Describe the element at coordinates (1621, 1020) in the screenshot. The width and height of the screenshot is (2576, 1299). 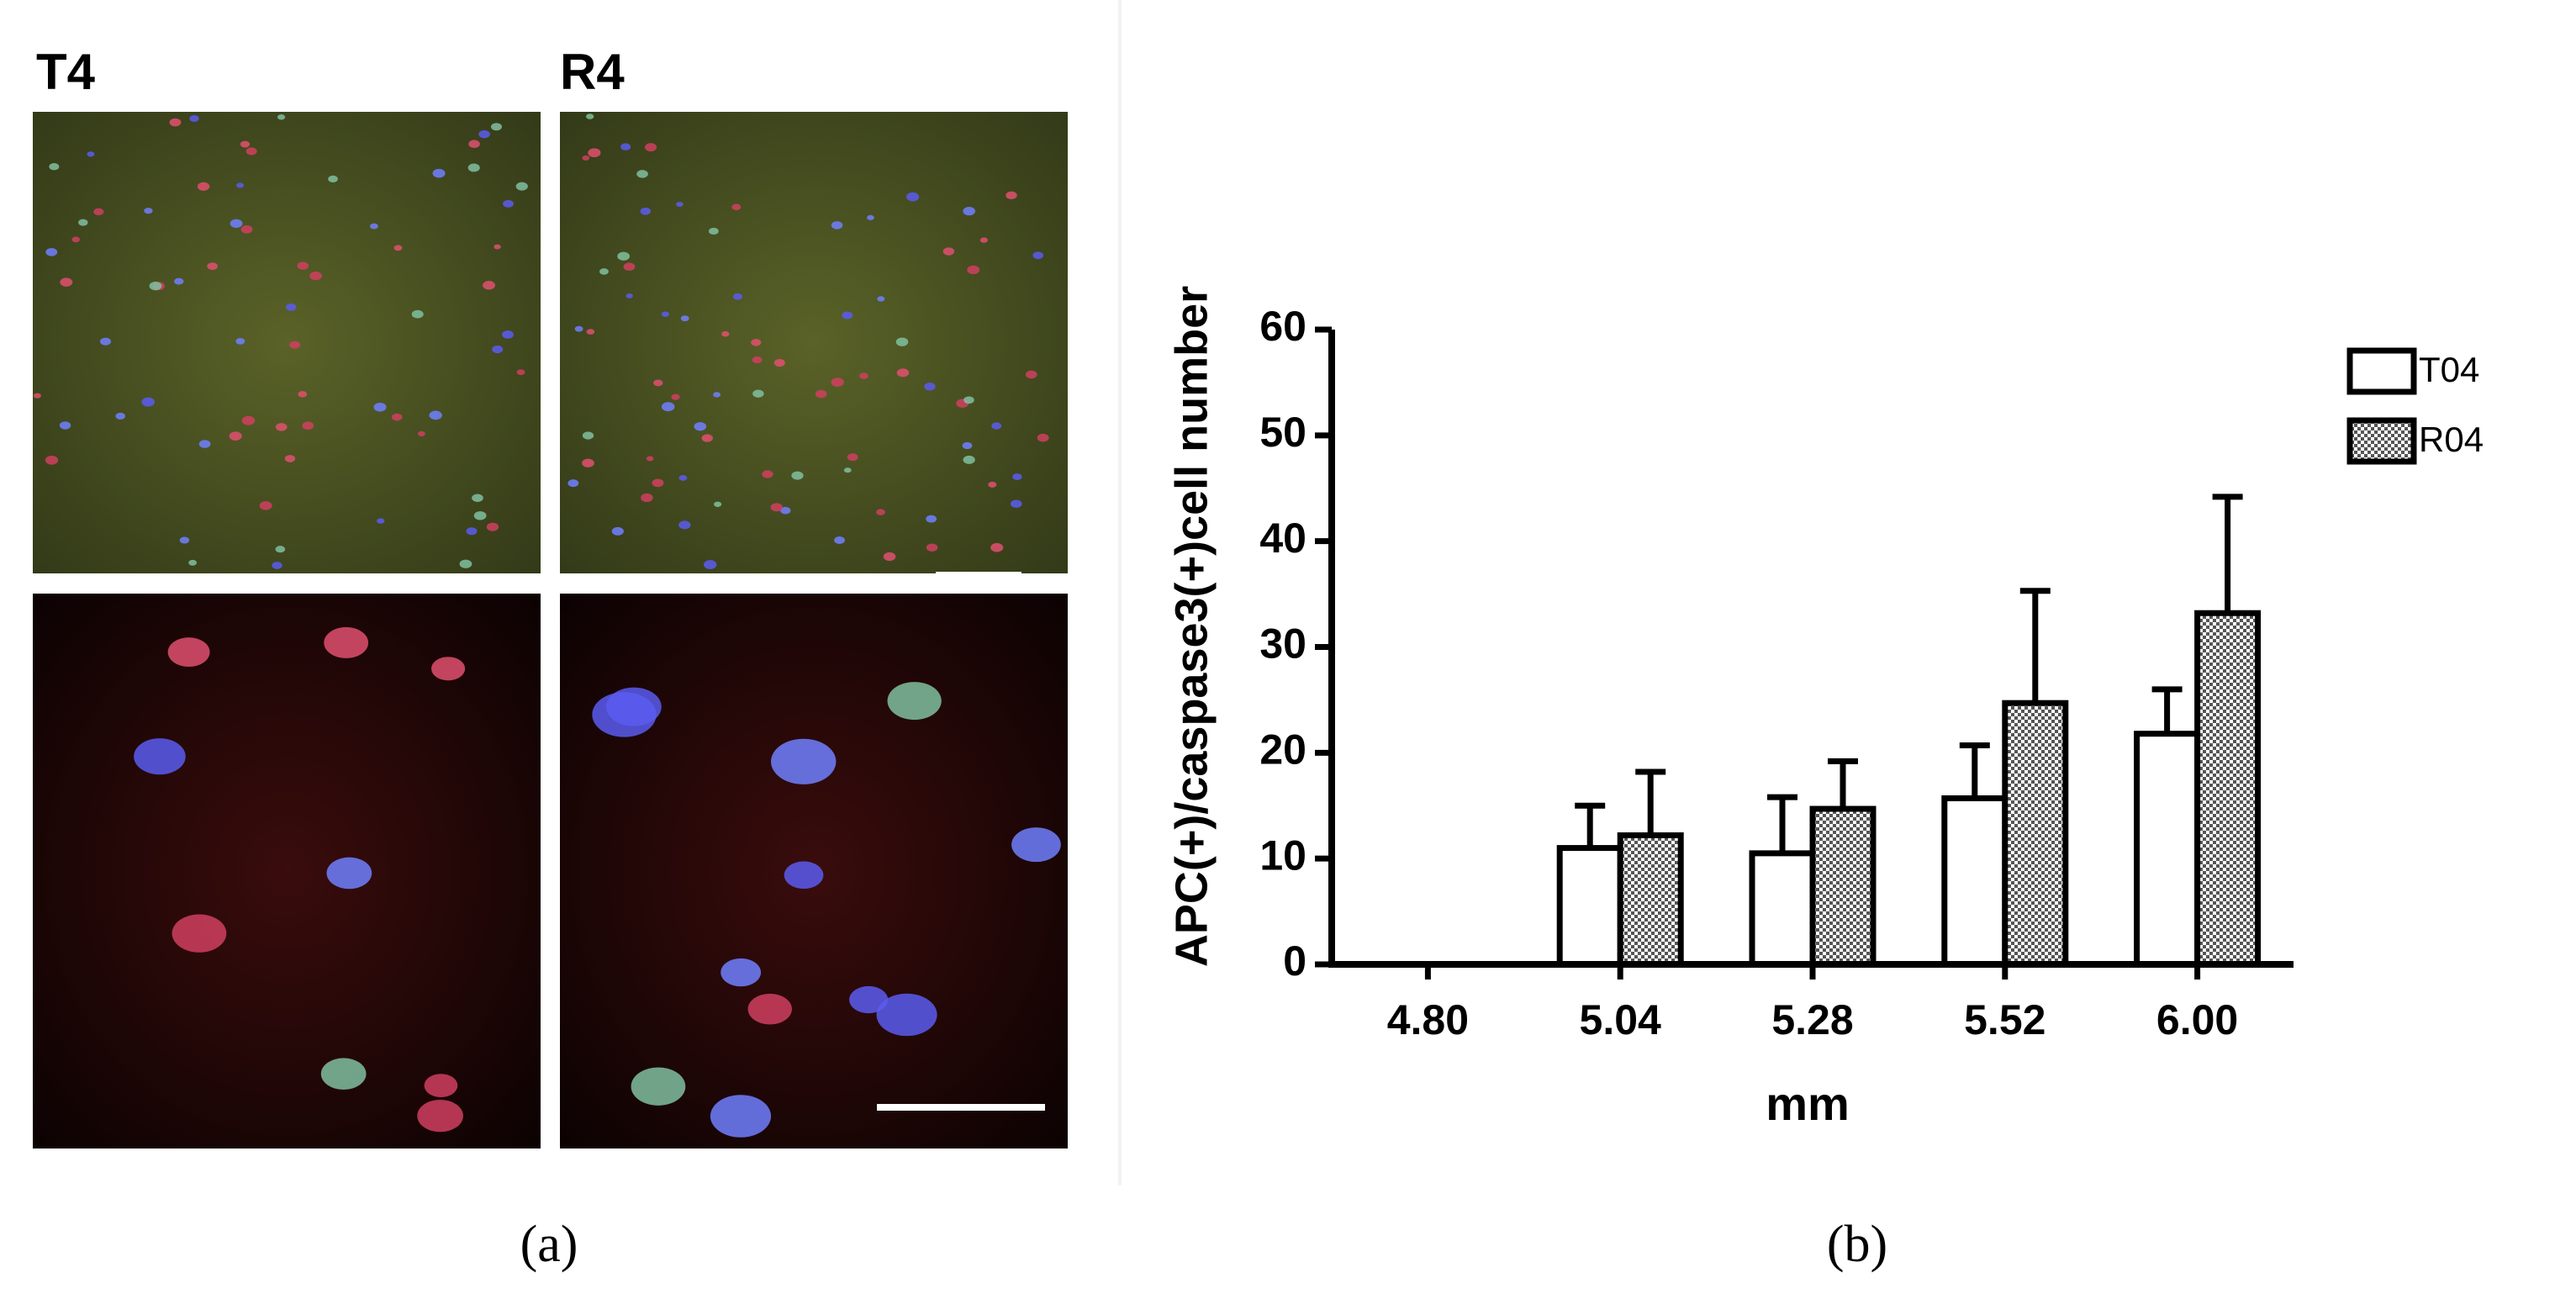
I see `x-tick-label: 5.04` at that location.